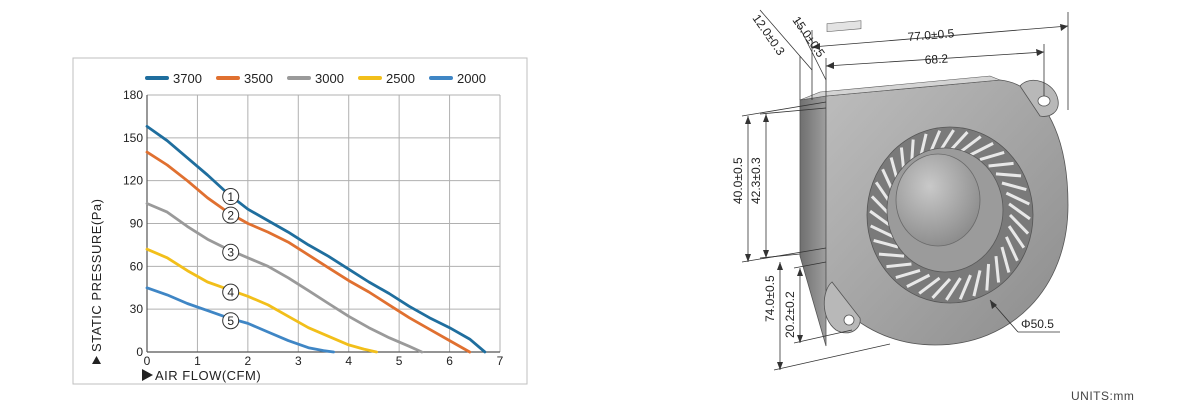 The image size is (1183, 418). Describe the element at coordinates (449, 361) in the screenshot. I see `x-tick-label-6: 6` at that location.